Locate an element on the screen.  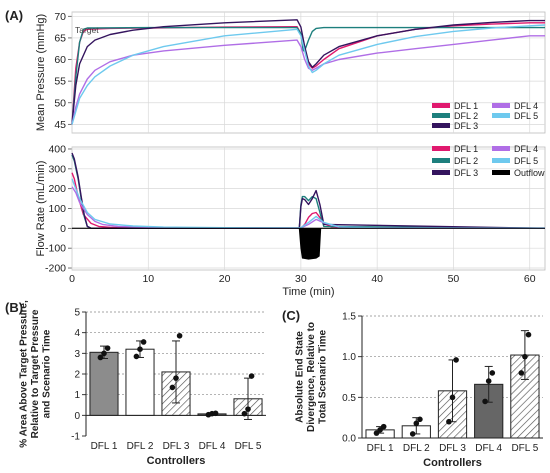
flow-ytick-label: -200 is located at coordinates (55, 269).